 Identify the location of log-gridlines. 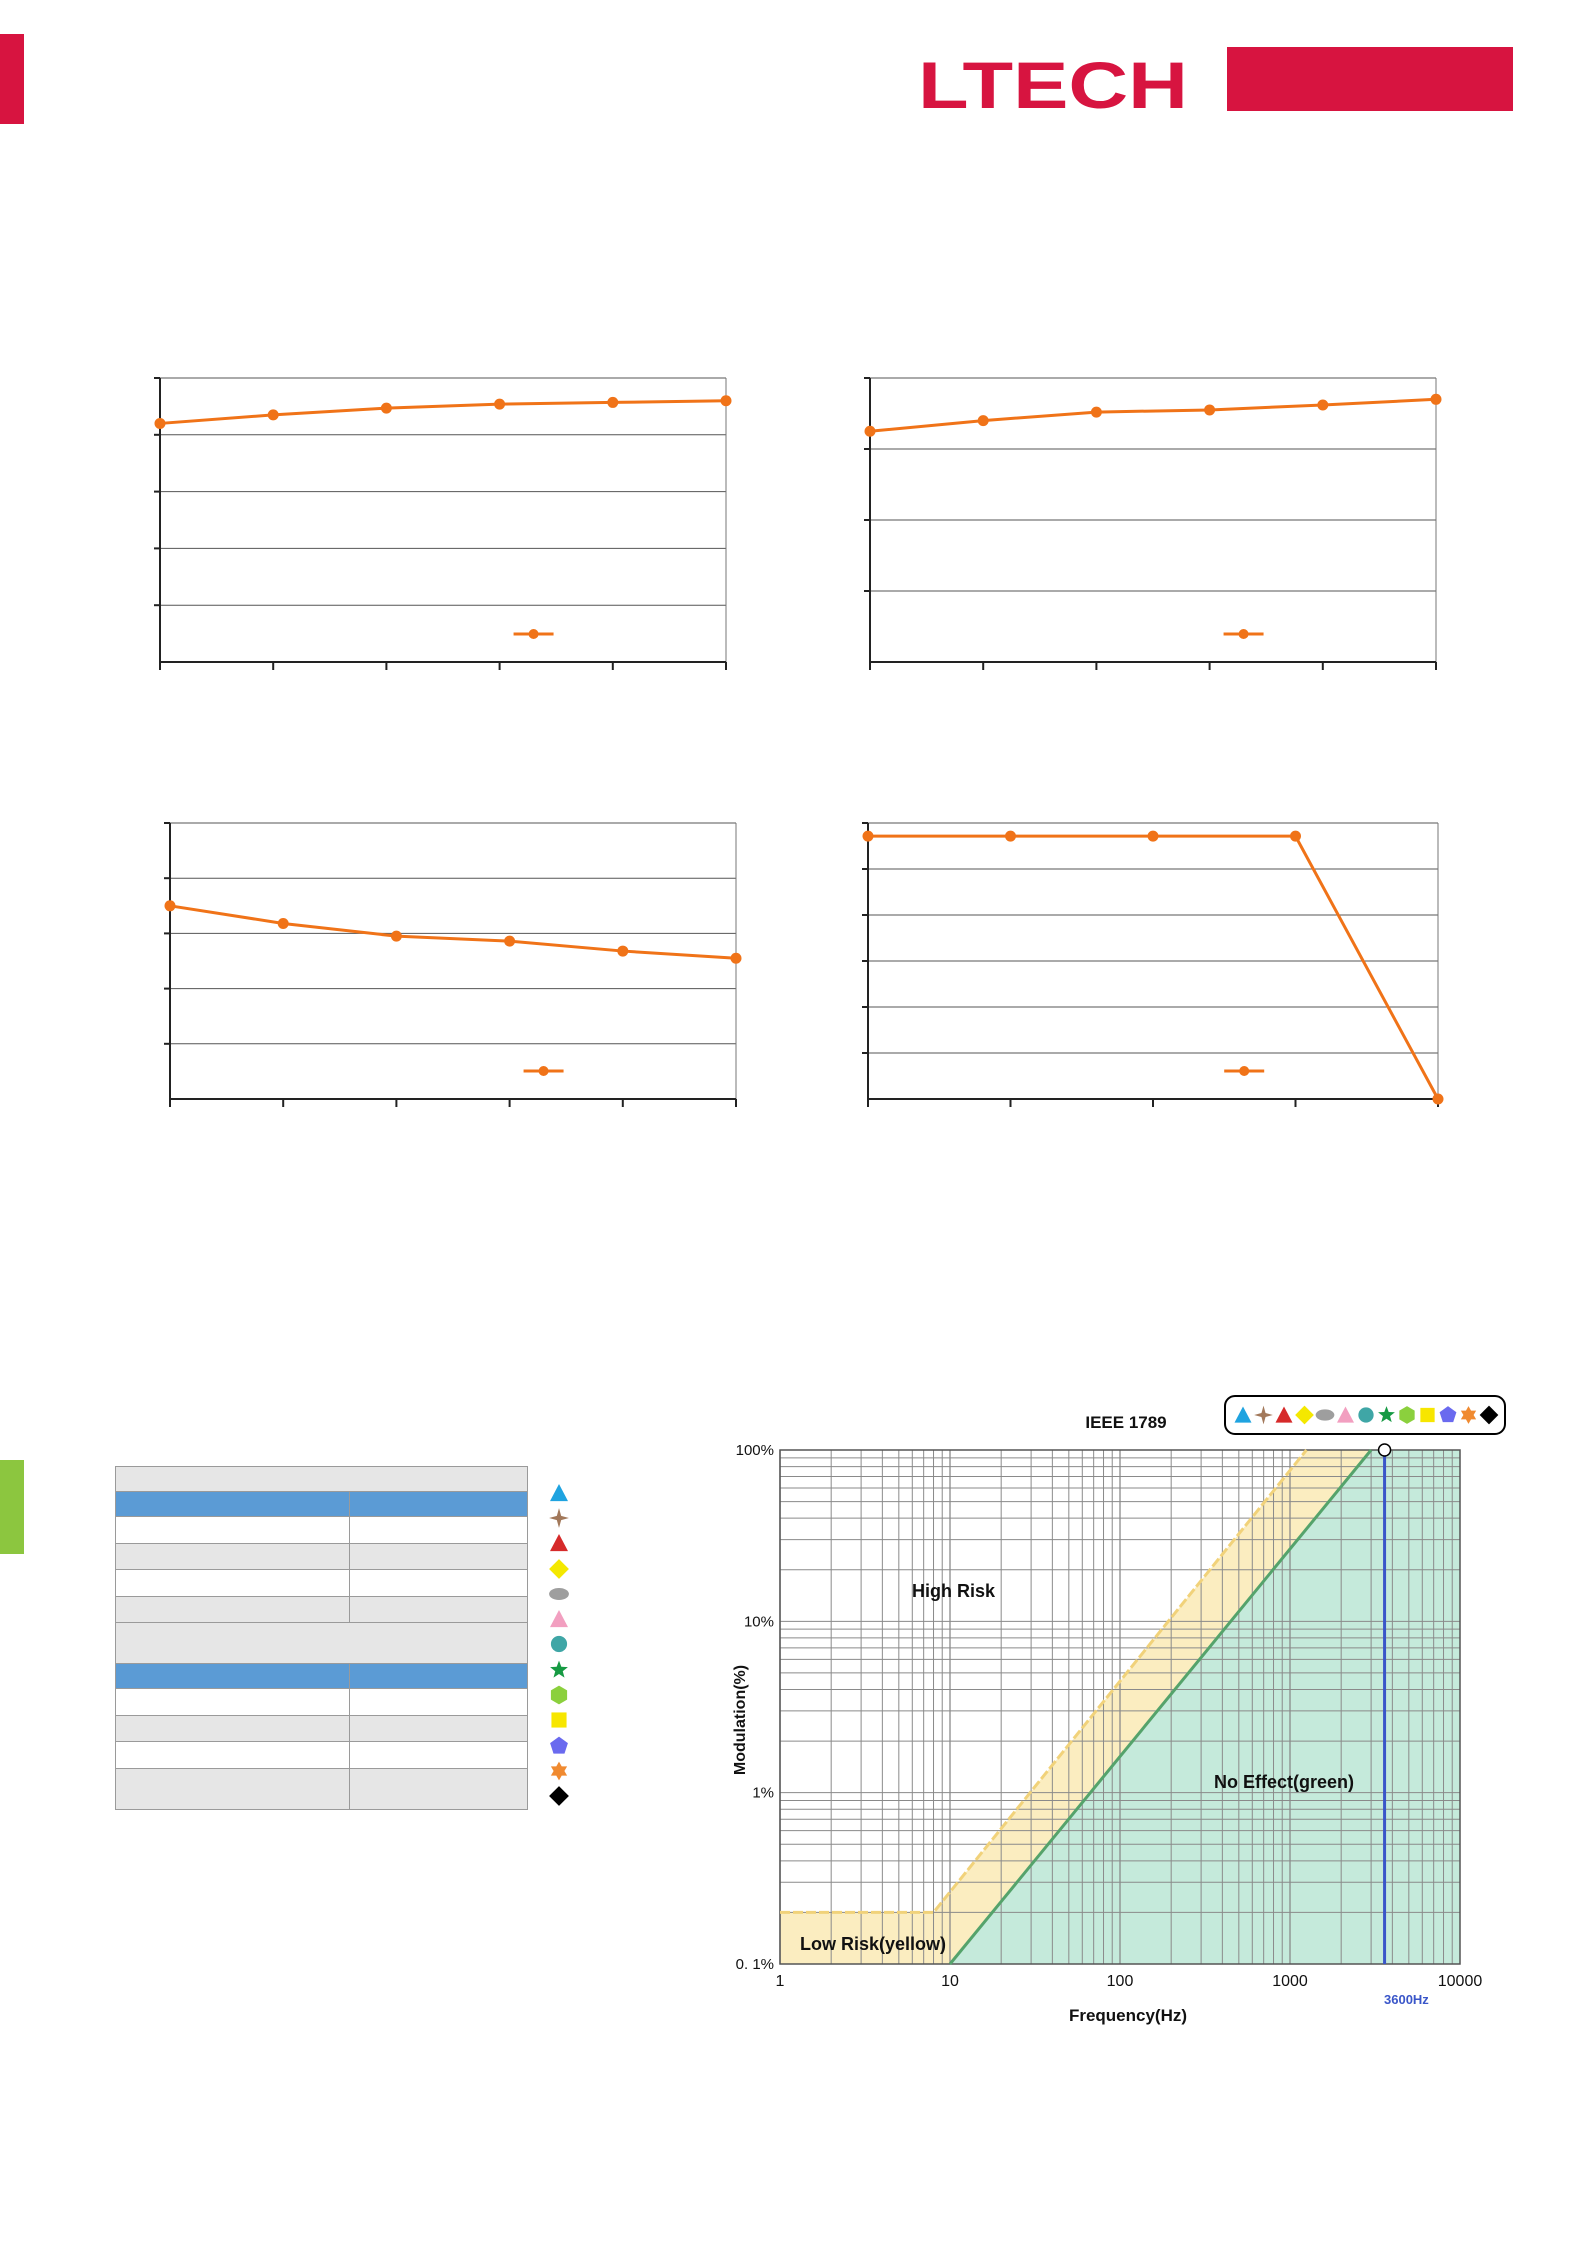
(1119, 1707).